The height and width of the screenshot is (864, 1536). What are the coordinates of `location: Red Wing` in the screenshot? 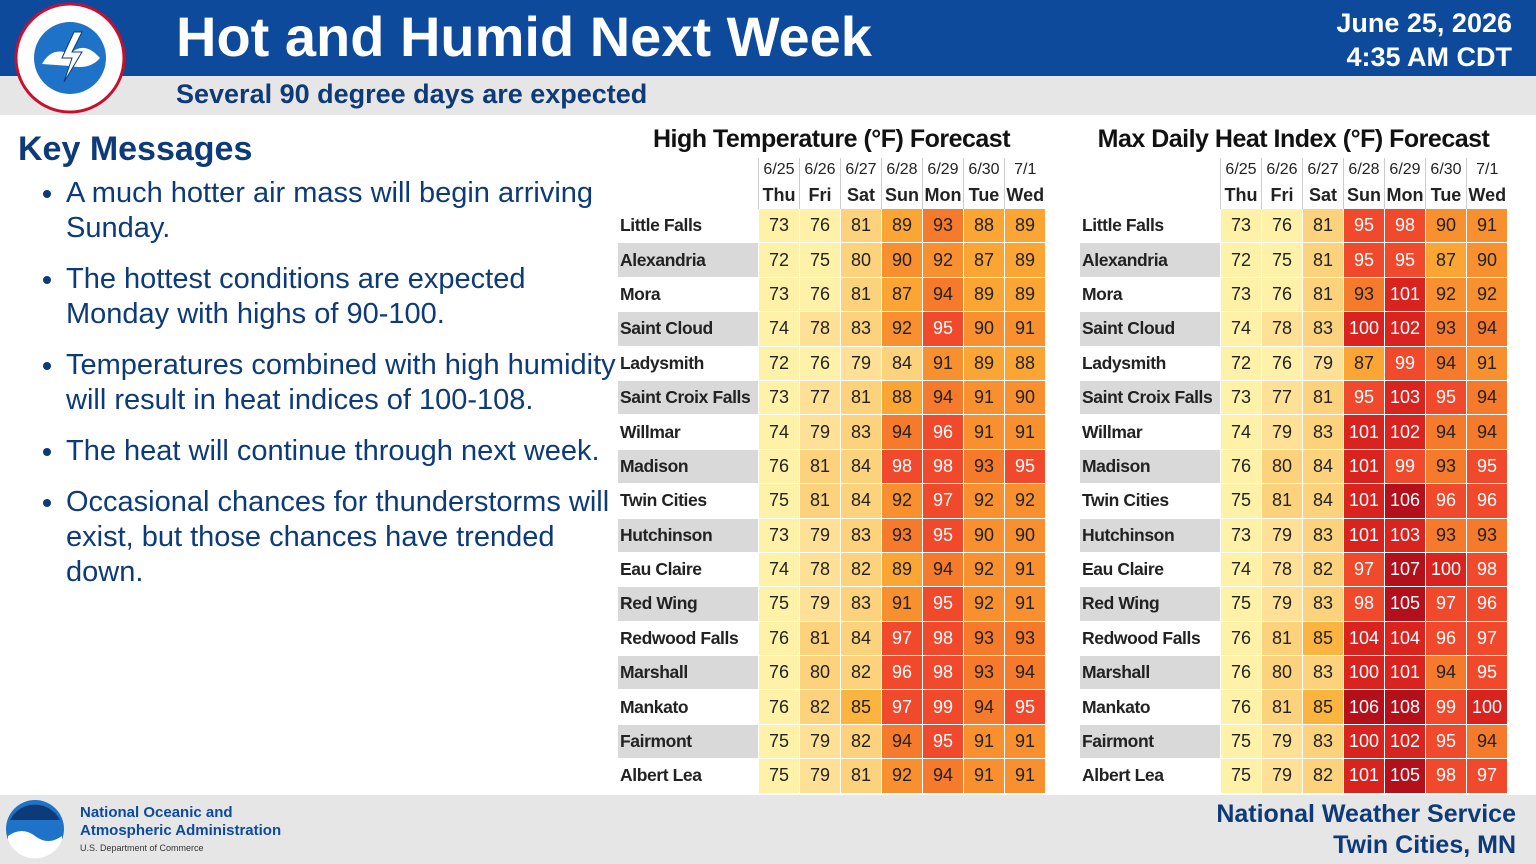 It's located at (1150, 604).